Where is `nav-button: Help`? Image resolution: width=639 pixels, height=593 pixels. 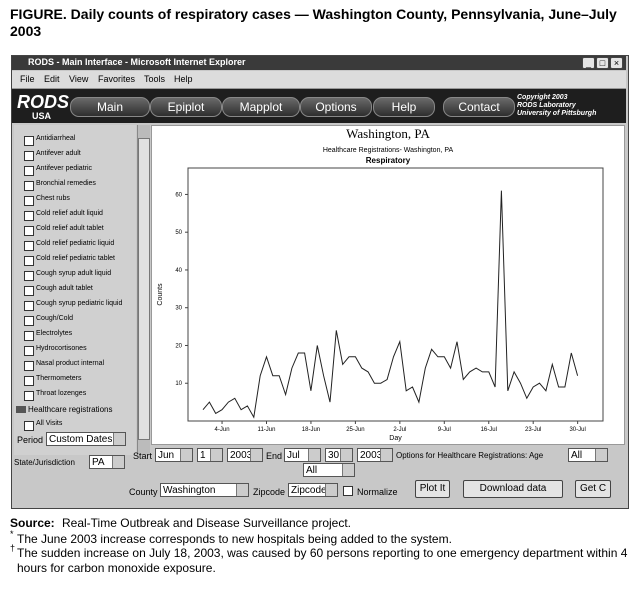 nav-button: Help is located at coordinates (404, 107).